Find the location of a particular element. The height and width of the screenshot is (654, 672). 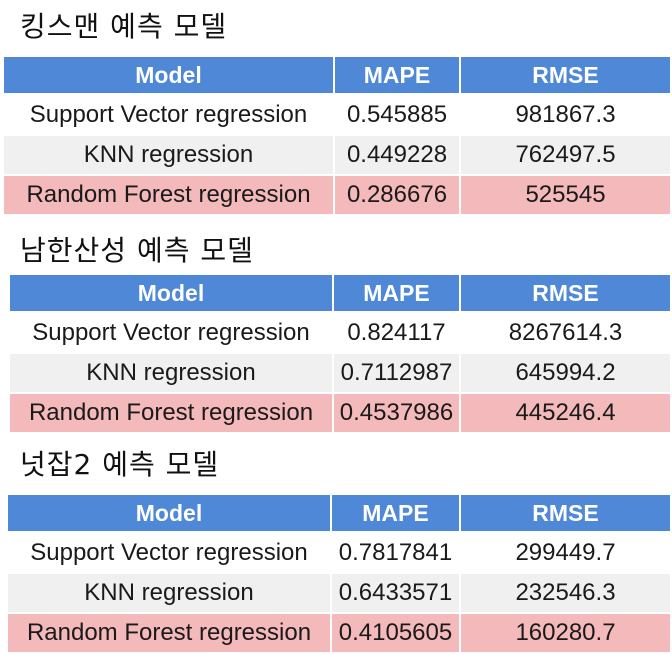

cell-rmse: 232546.3 is located at coordinates (565, 594).